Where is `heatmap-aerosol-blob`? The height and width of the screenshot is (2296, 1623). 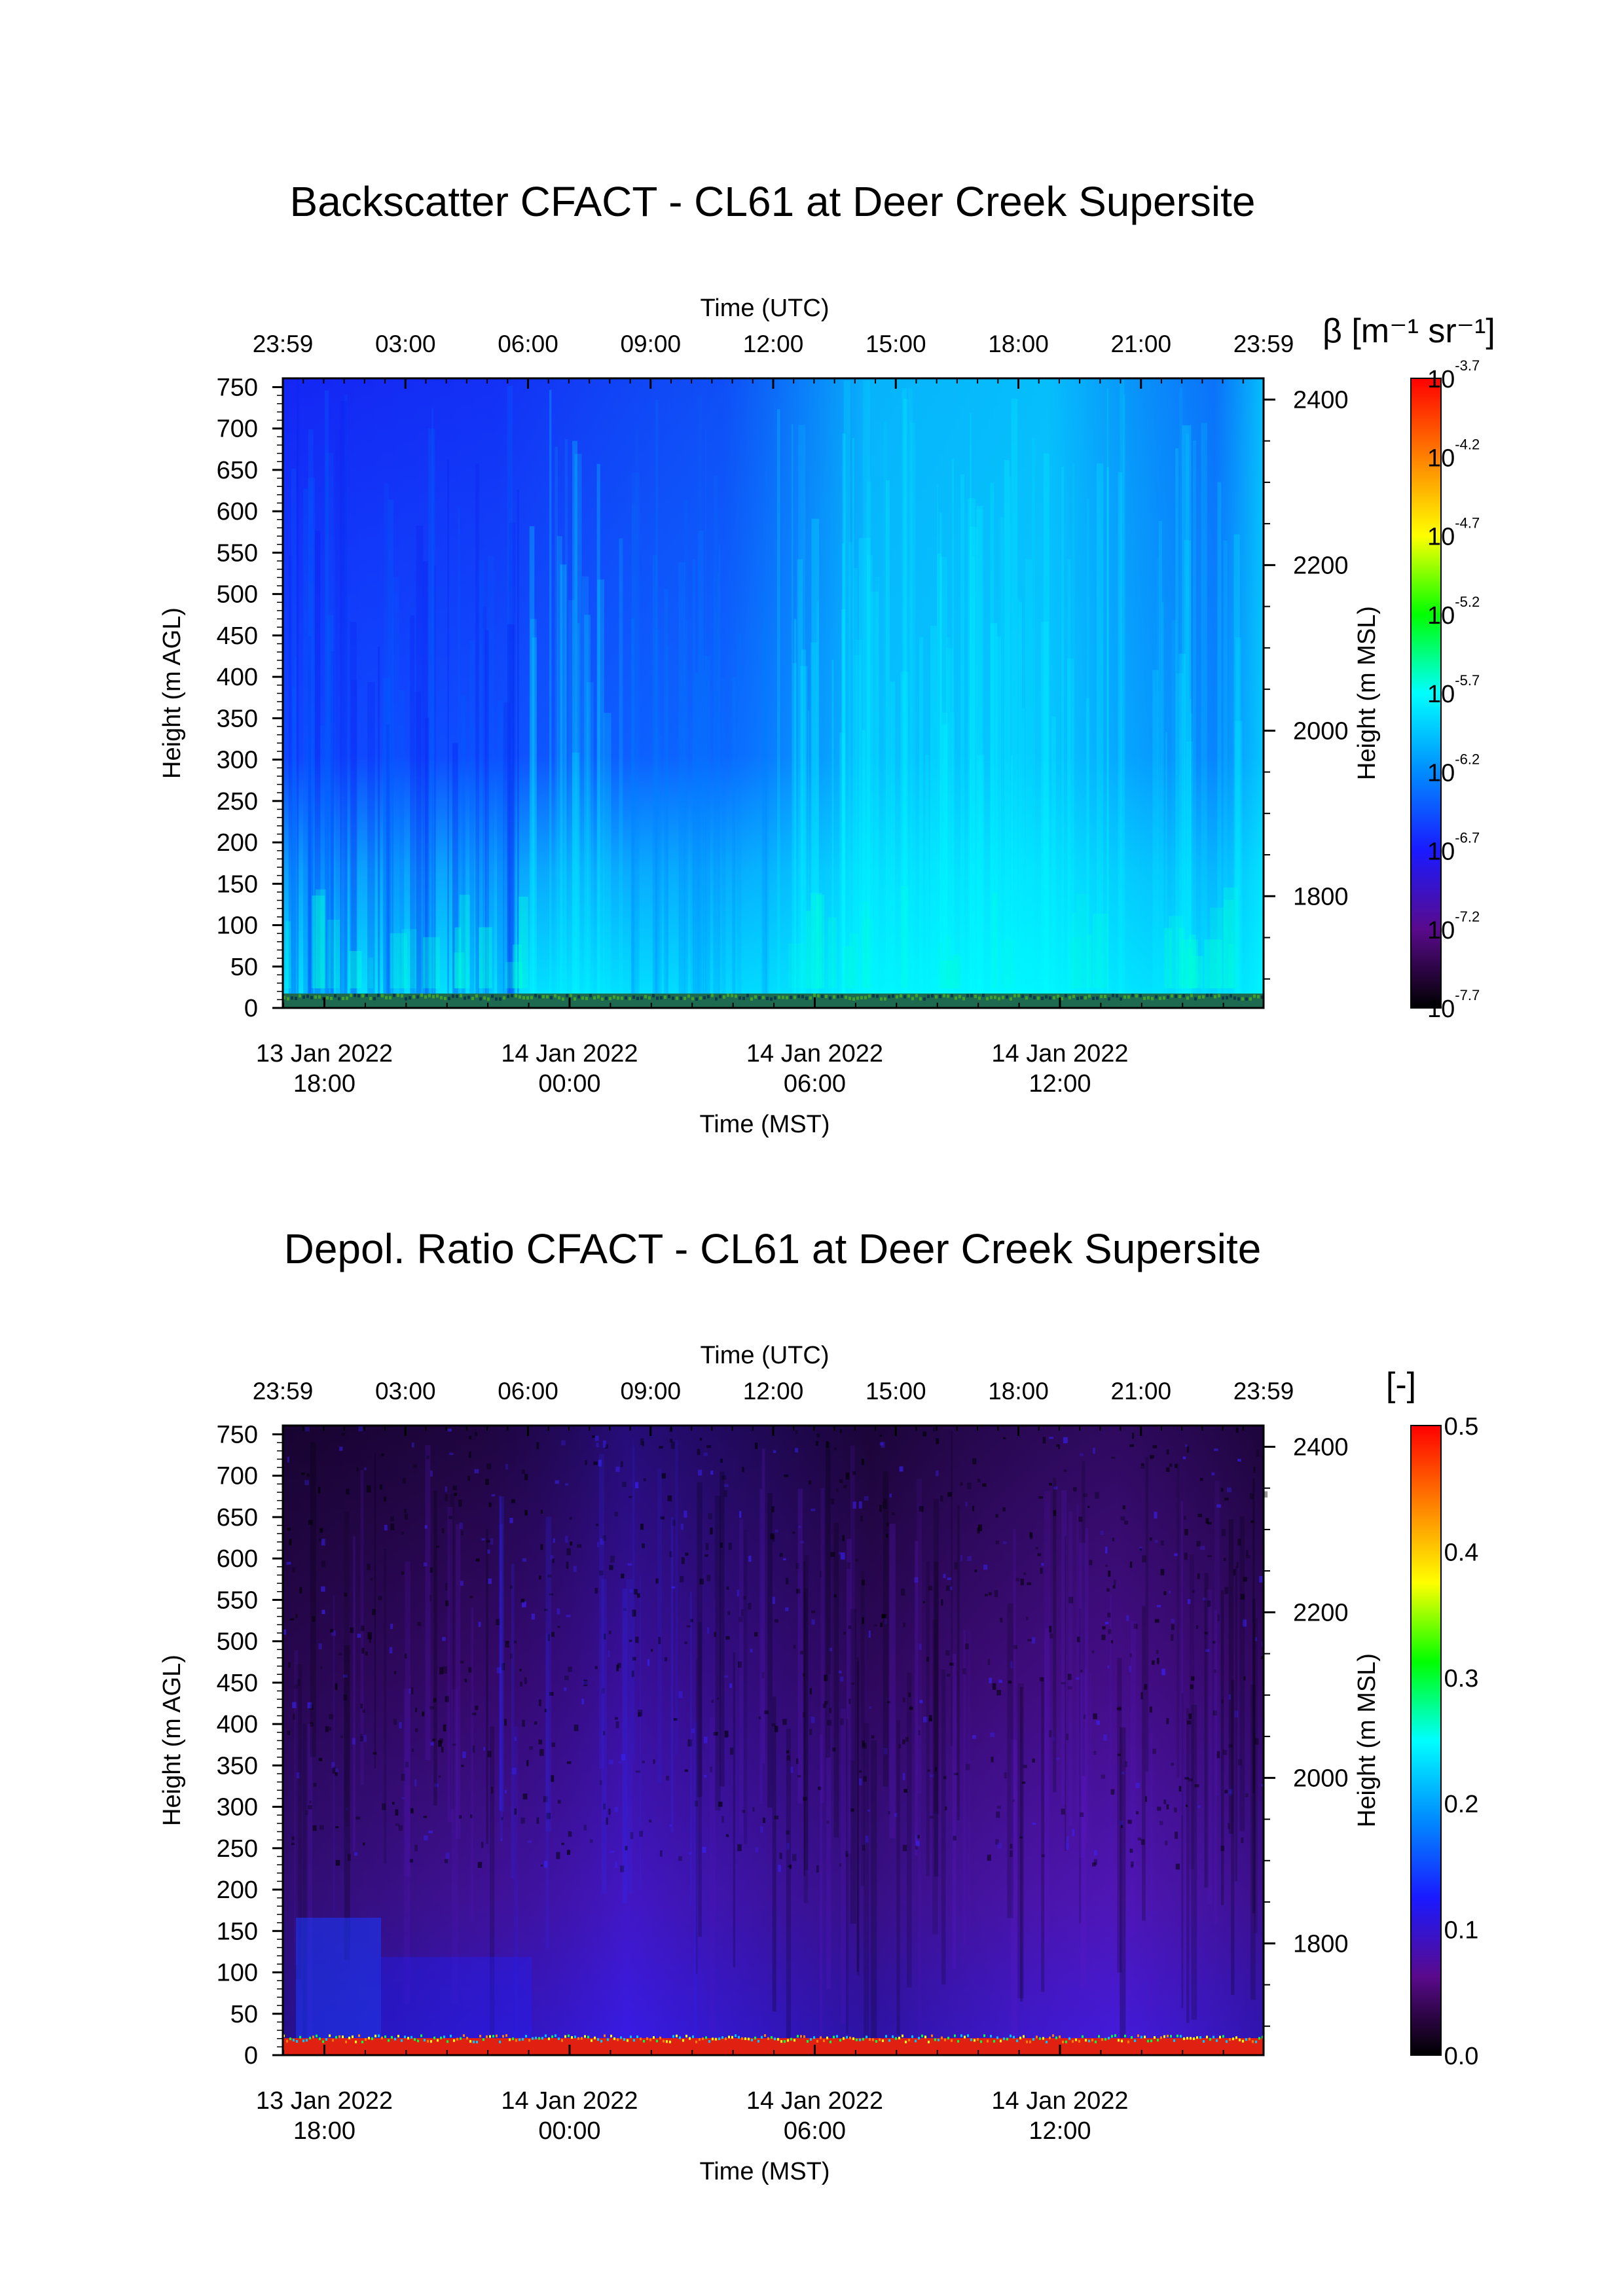
heatmap-aerosol-blob is located at coordinates (1176, 952).